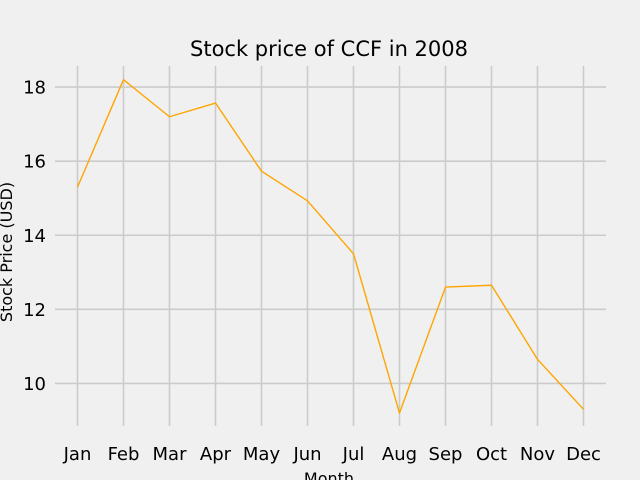 The image size is (640, 480). I want to click on y-tick-label: 16, so click(34, 162).